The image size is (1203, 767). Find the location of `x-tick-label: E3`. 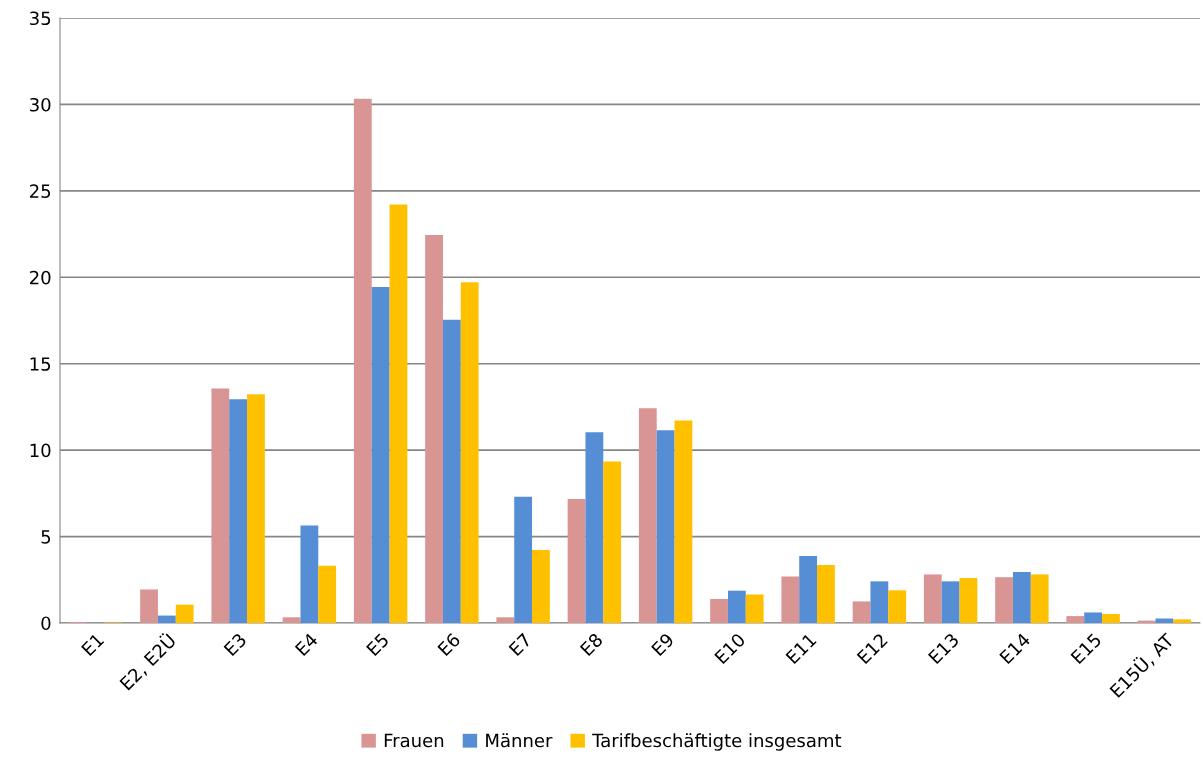

x-tick-label: E3 is located at coordinates (235, 644).